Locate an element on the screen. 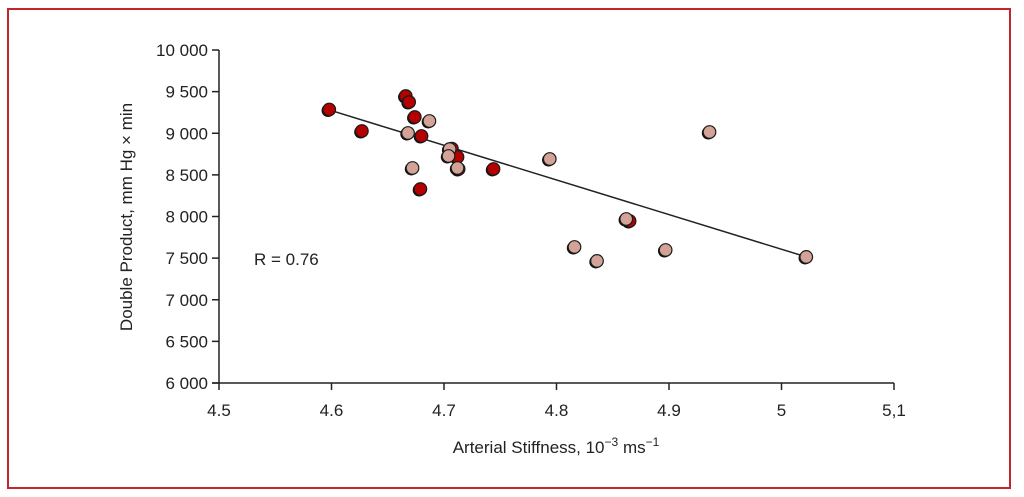  x-axis-title: Arterial Stiffness, 10−3 ms−1 is located at coordinates (556, 446).